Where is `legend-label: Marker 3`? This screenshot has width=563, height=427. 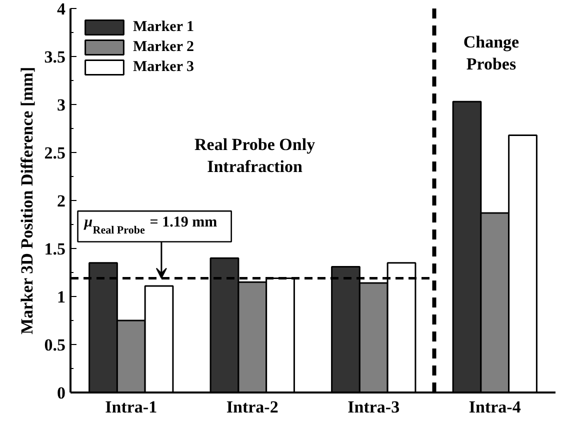 legend-label: Marker 3 is located at coordinates (163, 67).